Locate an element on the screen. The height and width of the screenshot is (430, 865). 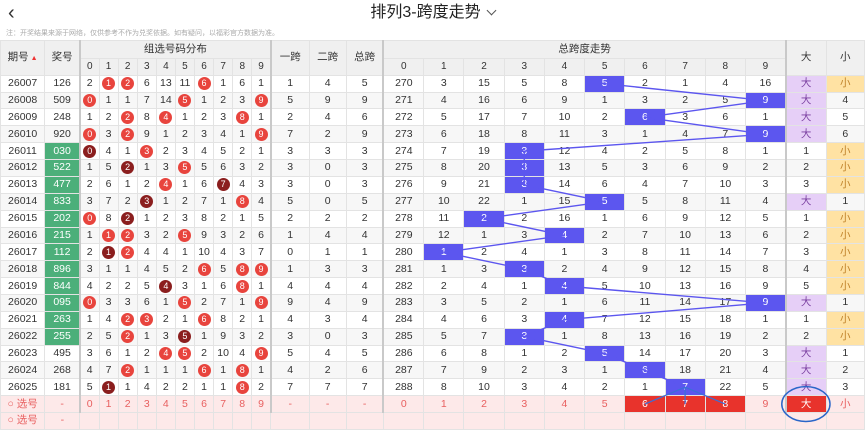
trend-cell: 273 is located at coordinates (403, 134).